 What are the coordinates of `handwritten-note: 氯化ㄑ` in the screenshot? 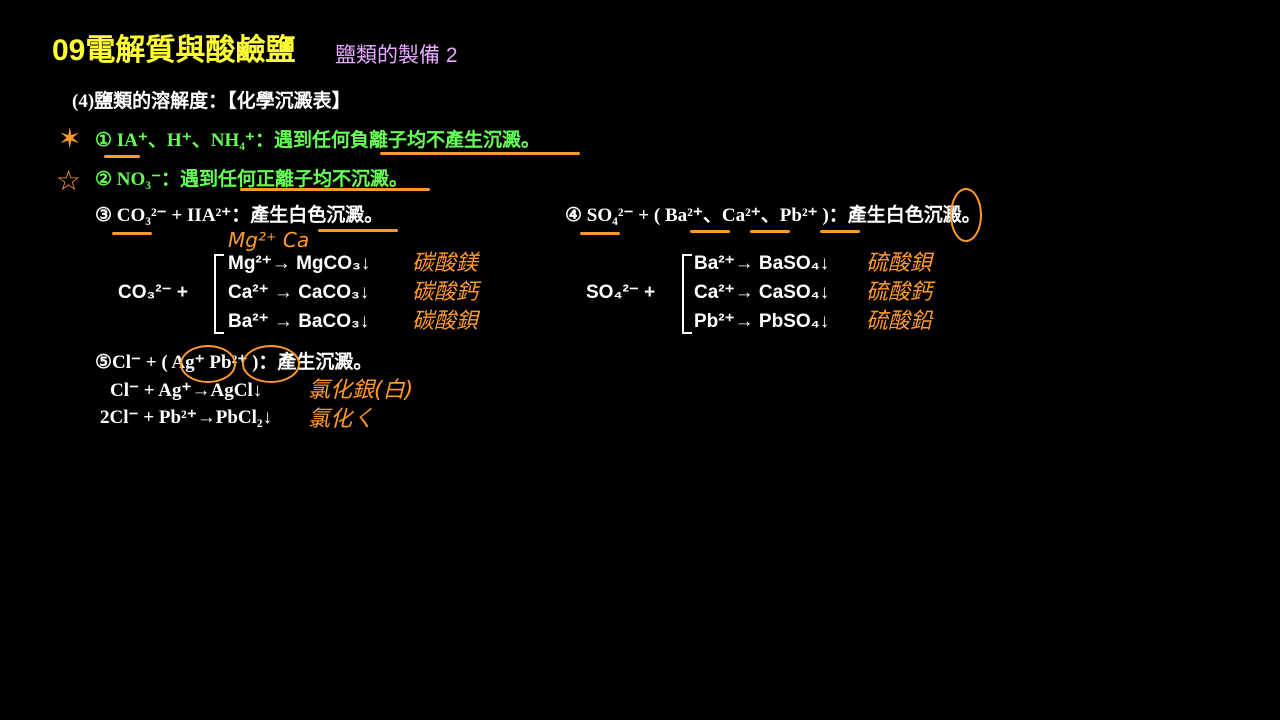 It's located at (341, 419).